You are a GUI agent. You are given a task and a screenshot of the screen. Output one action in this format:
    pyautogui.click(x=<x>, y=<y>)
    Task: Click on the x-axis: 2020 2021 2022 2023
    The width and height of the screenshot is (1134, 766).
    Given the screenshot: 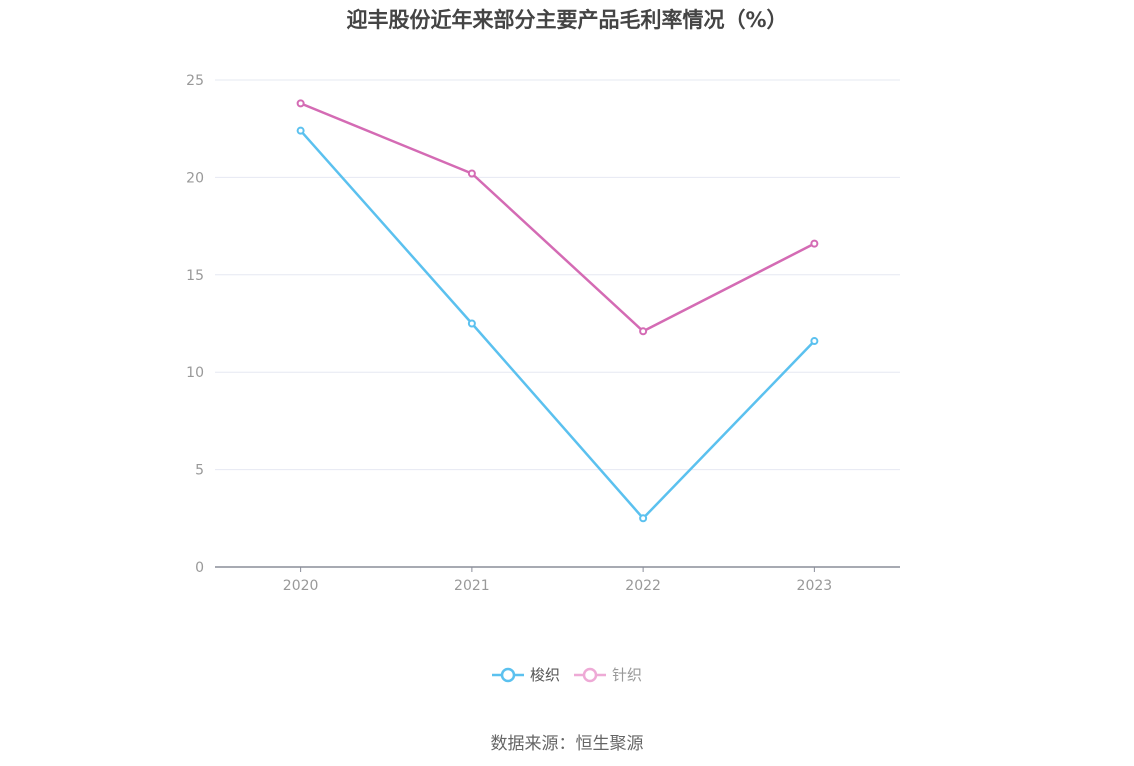 What is the action you would take?
    pyautogui.click(x=557, y=580)
    